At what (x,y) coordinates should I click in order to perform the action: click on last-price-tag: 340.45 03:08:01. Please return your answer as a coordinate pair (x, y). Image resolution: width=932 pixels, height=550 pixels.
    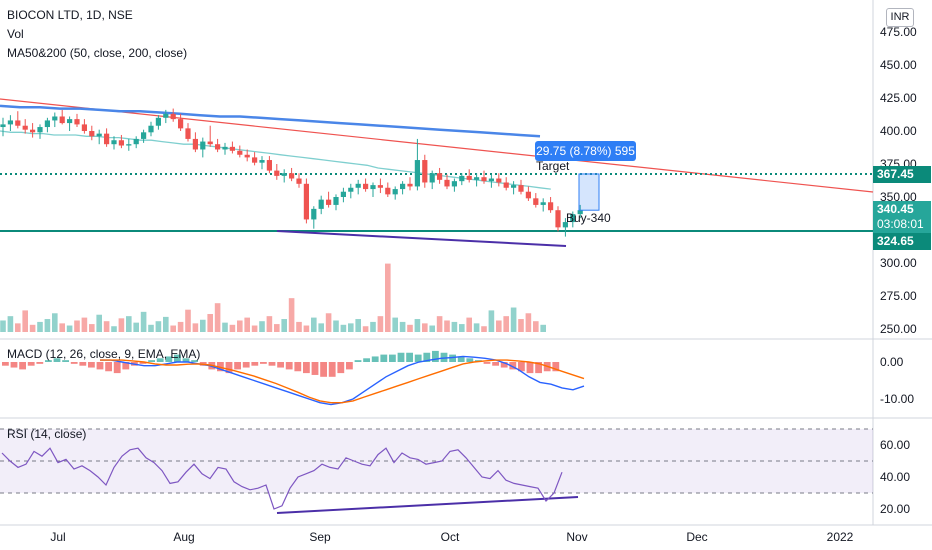
    Looking at the image, I should click on (902, 217).